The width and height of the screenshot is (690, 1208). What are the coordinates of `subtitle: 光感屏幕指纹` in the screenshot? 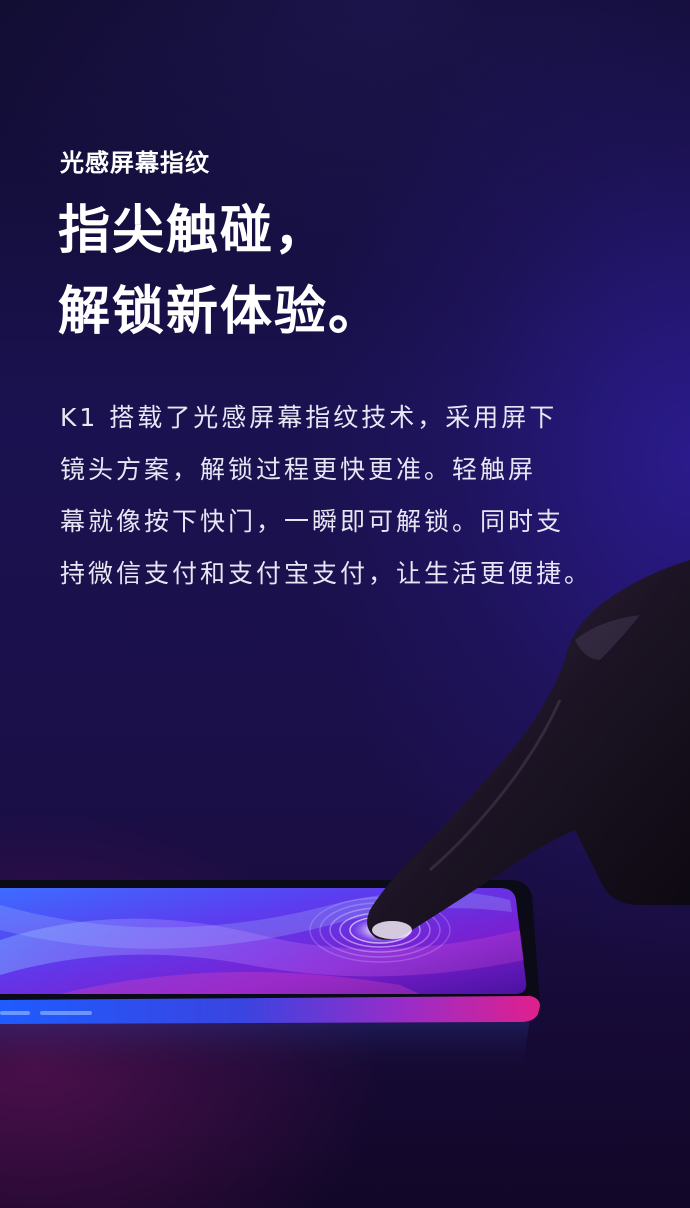 It's located at (135, 163).